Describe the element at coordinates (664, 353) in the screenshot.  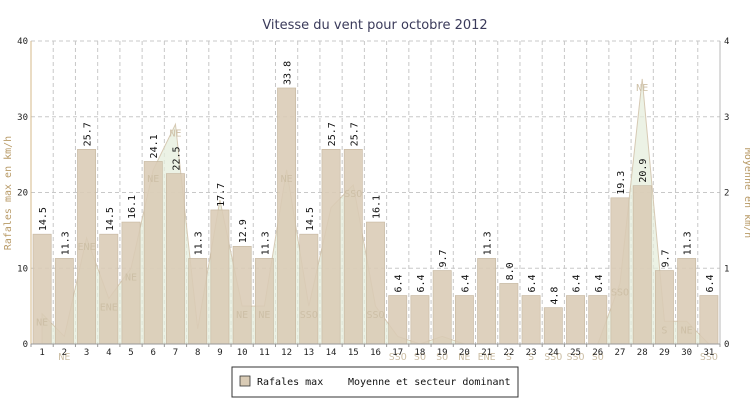
I see `x-tick-label: 29` at that location.